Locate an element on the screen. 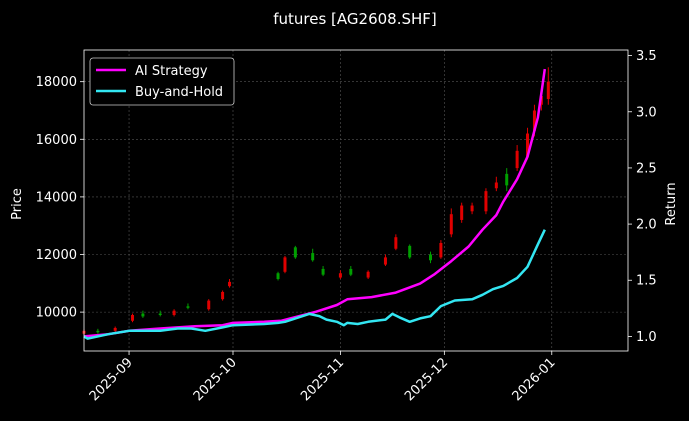 The height and width of the screenshot is (421, 689). legend-label-buy-and-hold: Buy-and-Hold is located at coordinates (179, 92).